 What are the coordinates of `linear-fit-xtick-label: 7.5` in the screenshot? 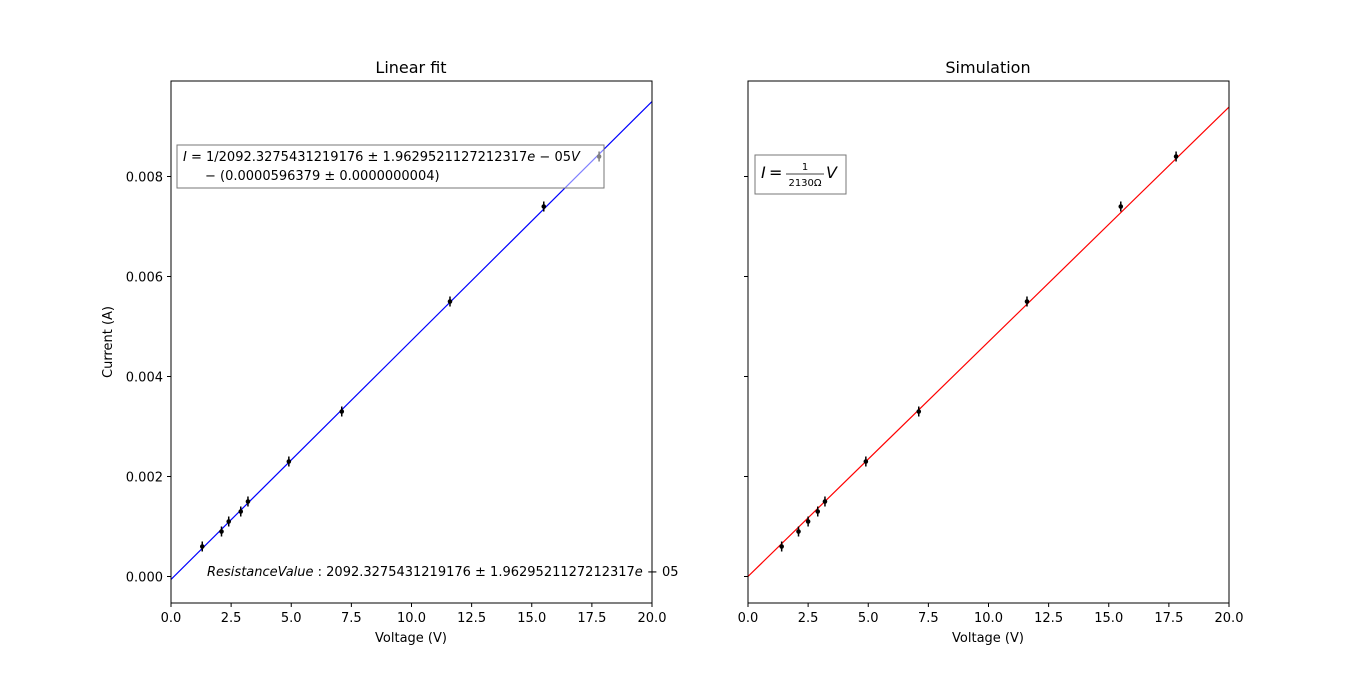 It's located at (351, 618).